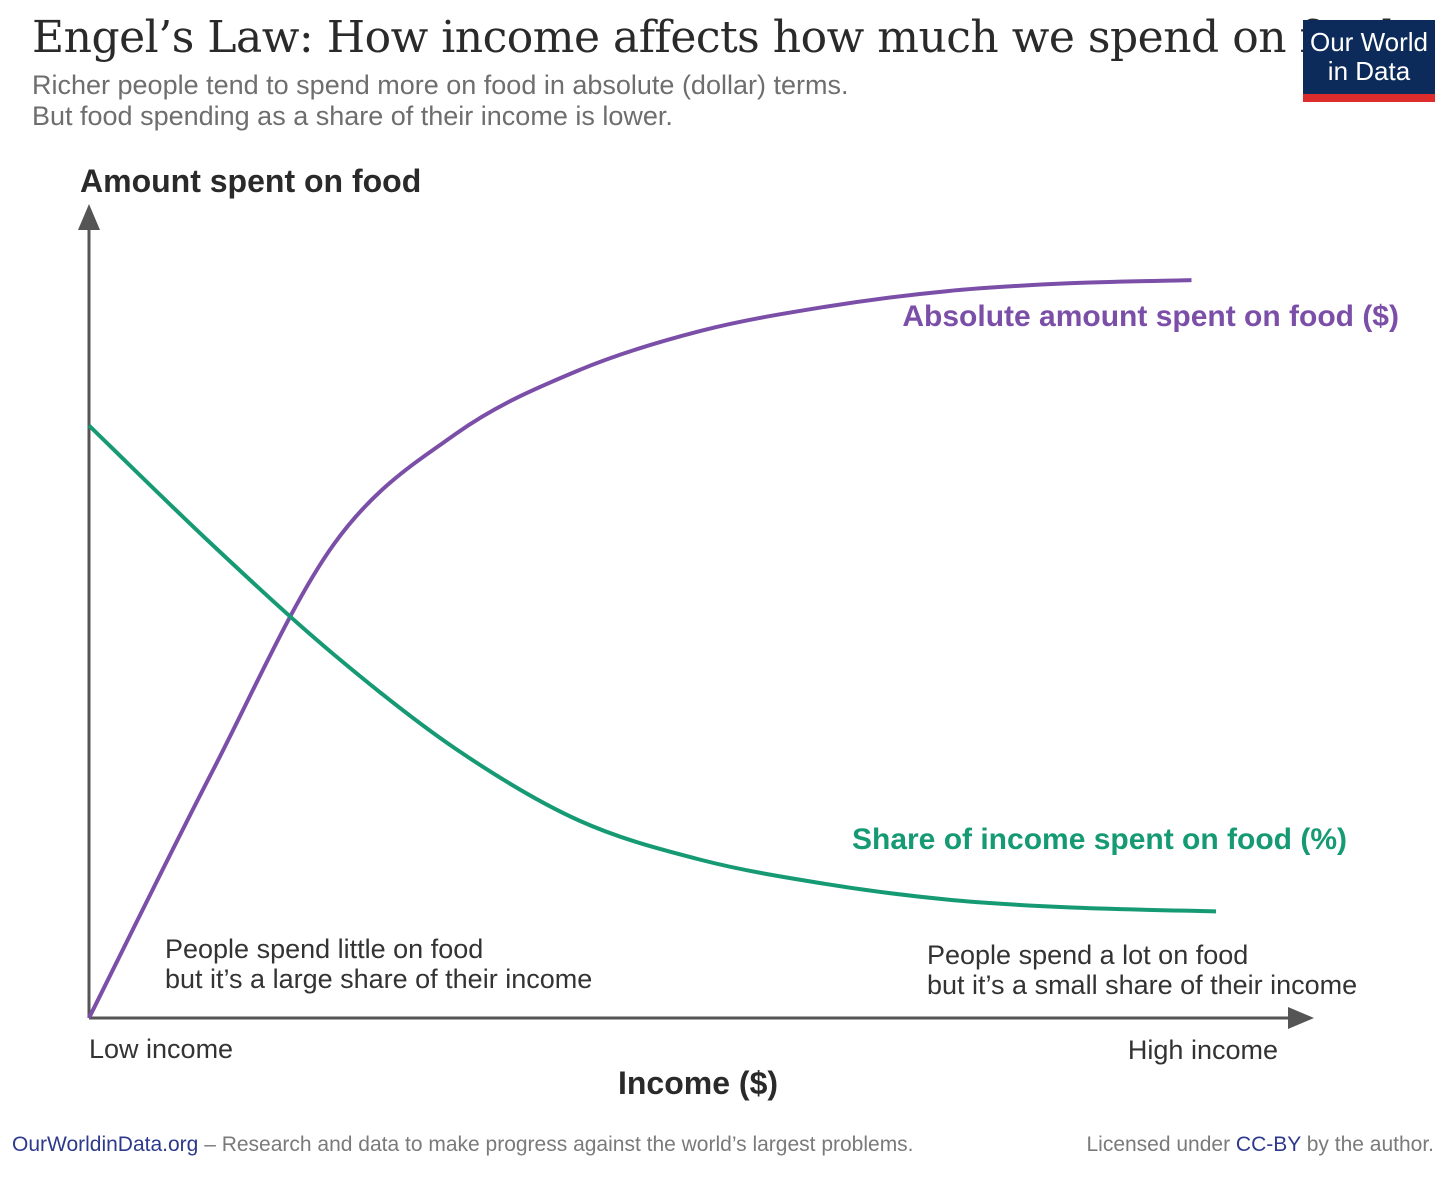 This screenshot has width=1456, height=1181. Describe the element at coordinates (698, 1083) in the screenshot. I see `x-axis-label: Income ($)` at that location.